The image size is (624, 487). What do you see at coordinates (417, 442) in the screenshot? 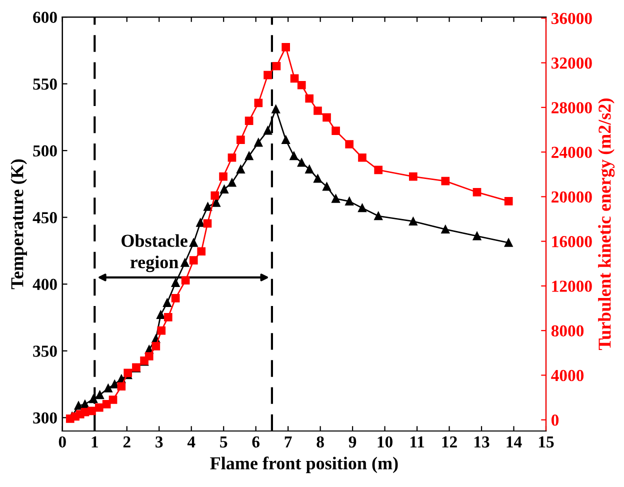
I see `x-tick-label: 11` at bounding box center [417, 442].